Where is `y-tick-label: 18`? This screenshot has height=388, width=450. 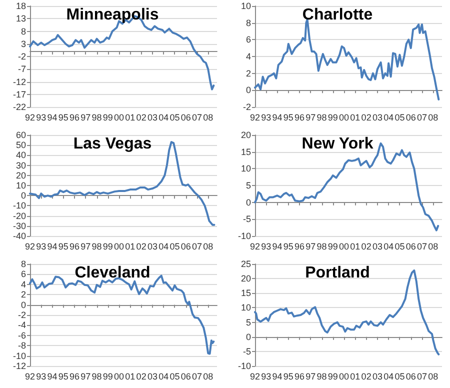
y-tick-label: 18 is located at coordinates (21, 6).